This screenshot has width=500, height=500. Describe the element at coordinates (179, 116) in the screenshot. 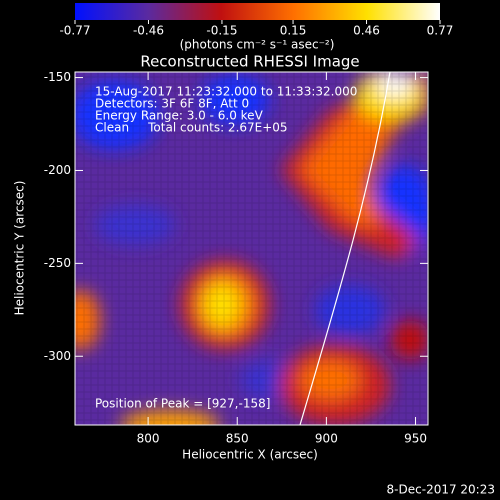

I see `annotation: Energy Range: 3.0 - 6.0 keV` at that location.